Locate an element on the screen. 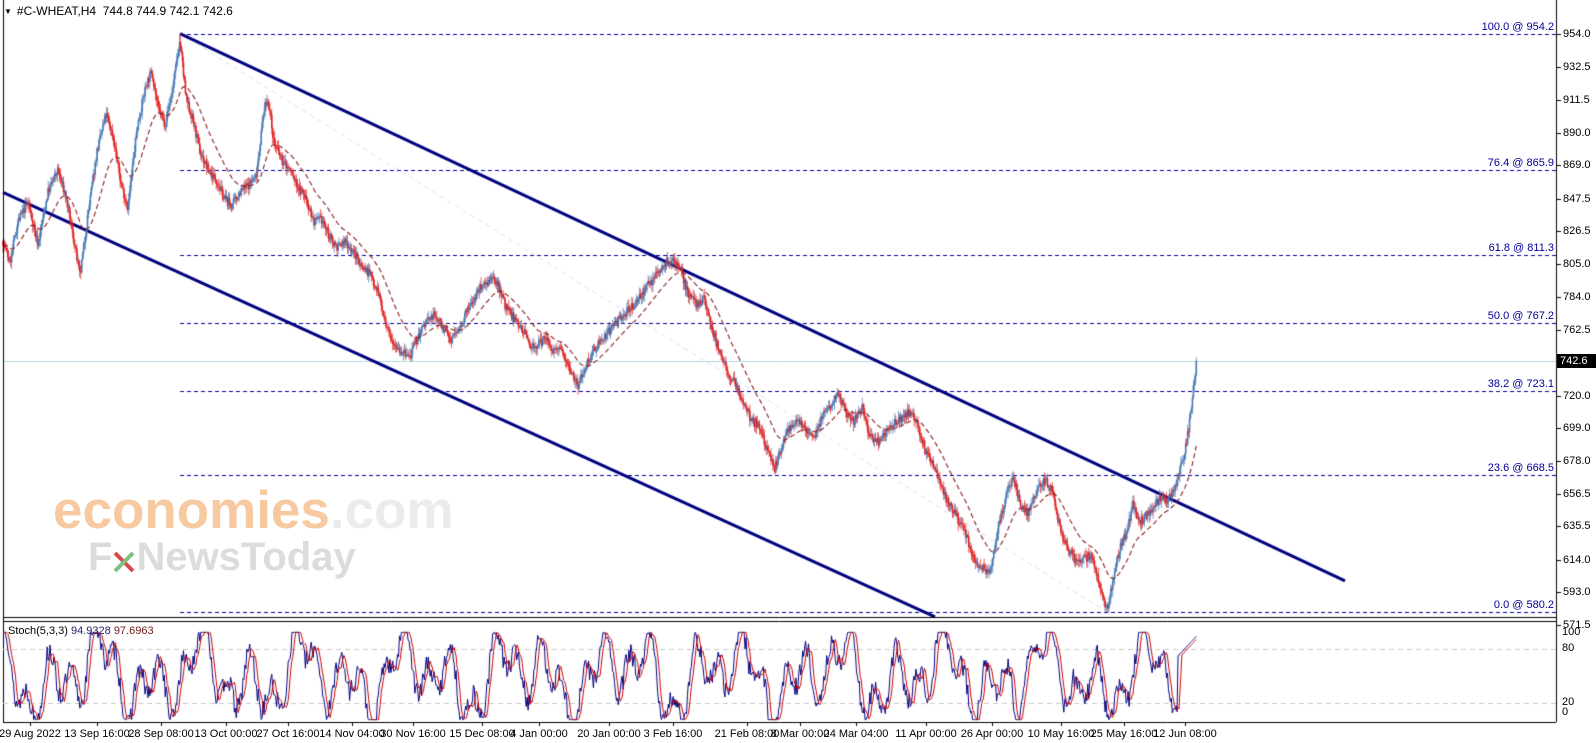 The width and height of the screenshot is (1596, 743). price-axis-tick: 635.5 is located at coordinates (1577, 526).